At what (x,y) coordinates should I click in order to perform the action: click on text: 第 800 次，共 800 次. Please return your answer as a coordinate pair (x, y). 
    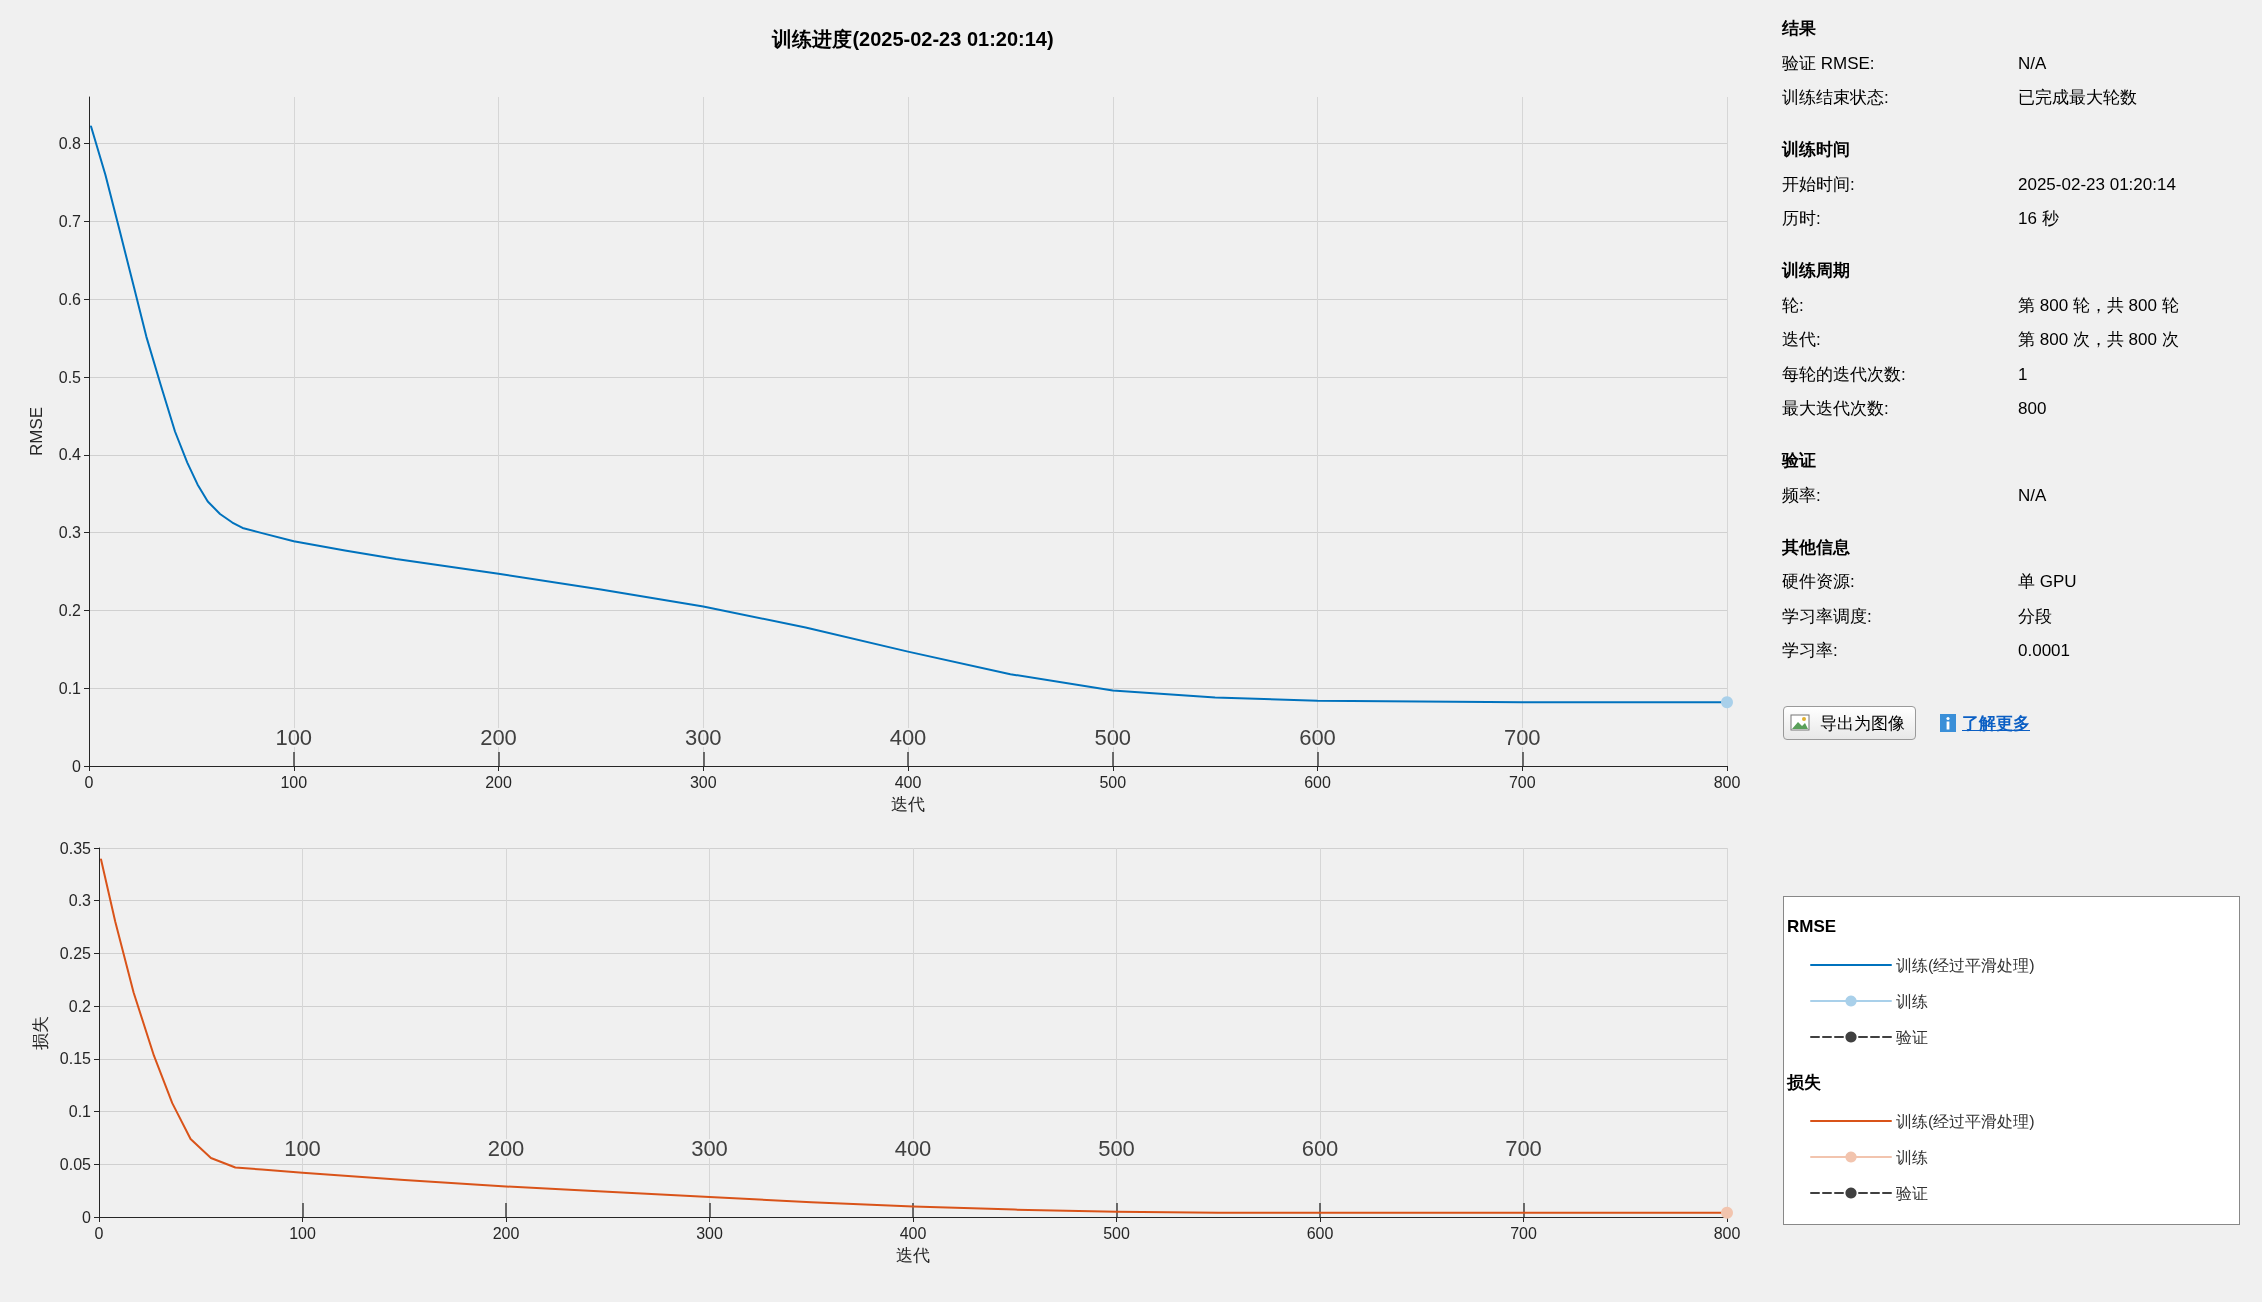
    Looking at the image, I should click on (2098, 340).